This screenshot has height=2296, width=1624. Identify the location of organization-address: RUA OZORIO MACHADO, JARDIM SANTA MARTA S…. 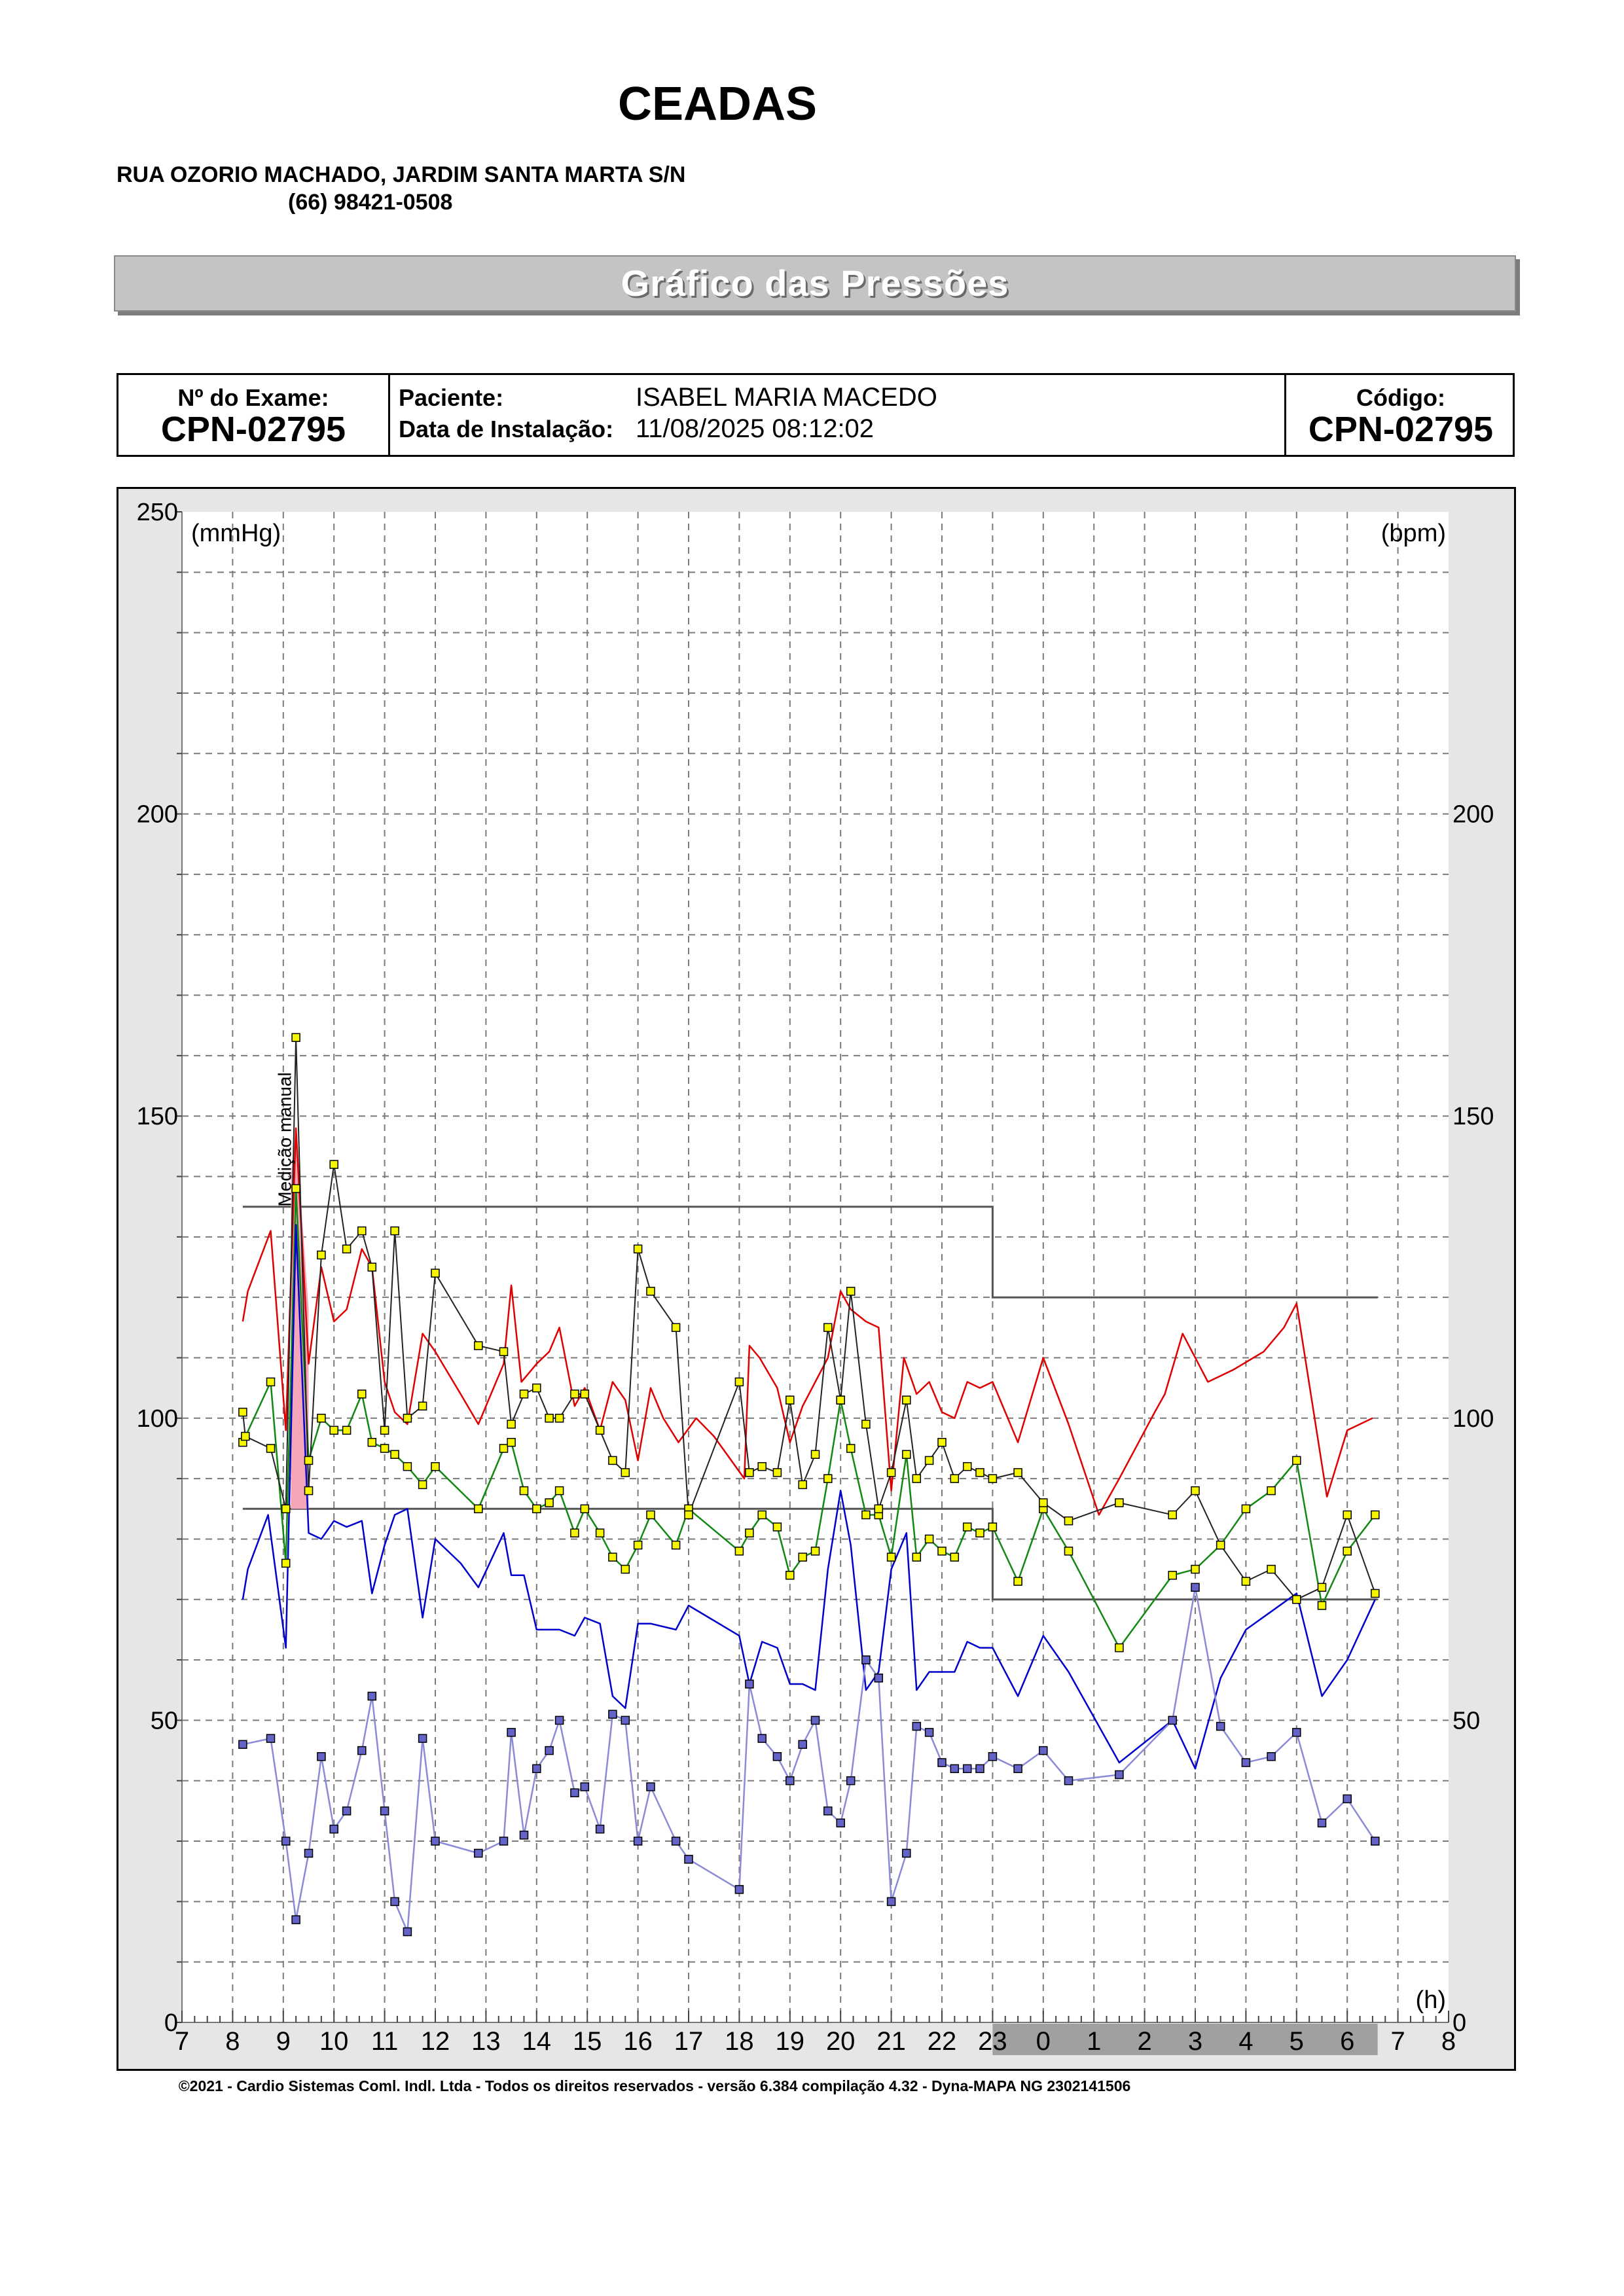
(401, 174).